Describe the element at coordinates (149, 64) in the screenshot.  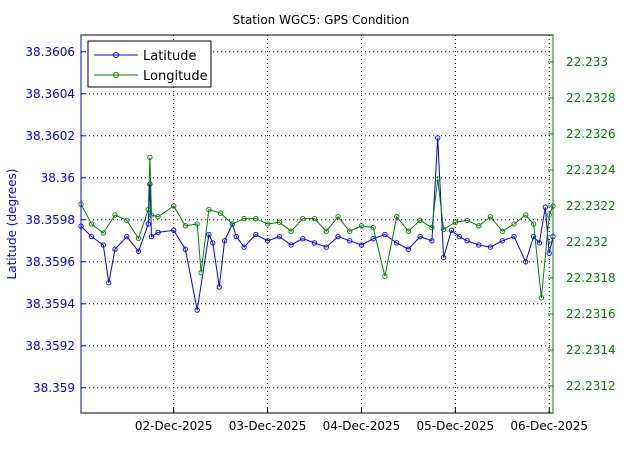
I see `legend-box` at that location.